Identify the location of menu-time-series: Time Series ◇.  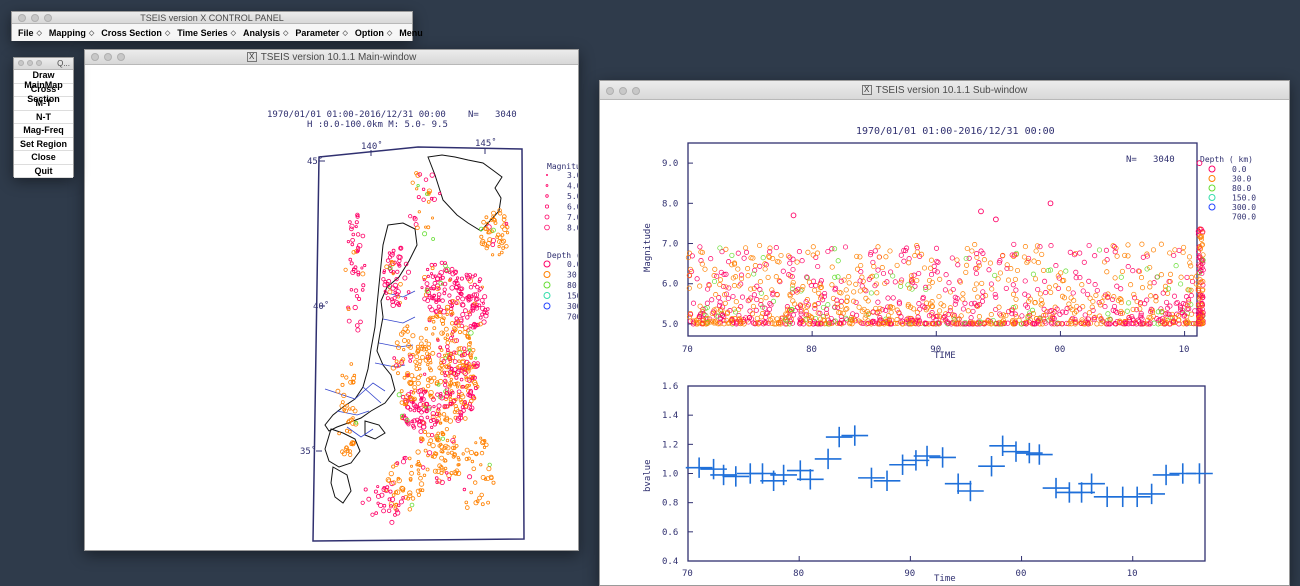
(208, 33).